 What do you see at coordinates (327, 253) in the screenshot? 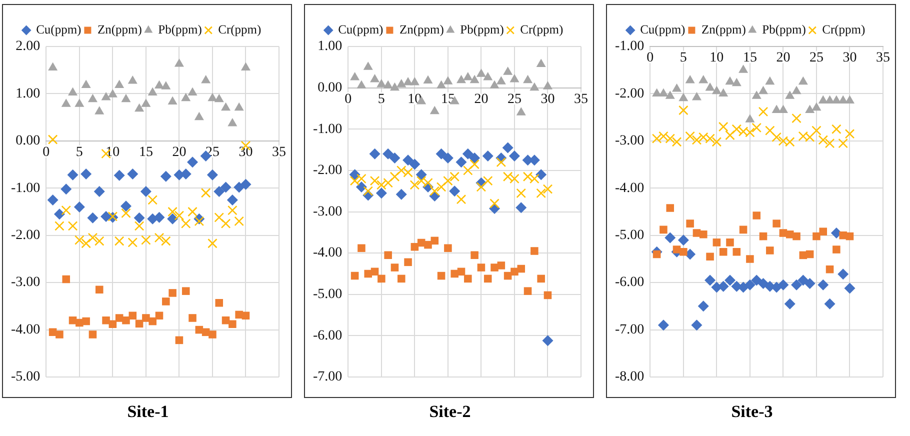
I see `y-tick-label: -4.00` at bounding box center [327, 253].